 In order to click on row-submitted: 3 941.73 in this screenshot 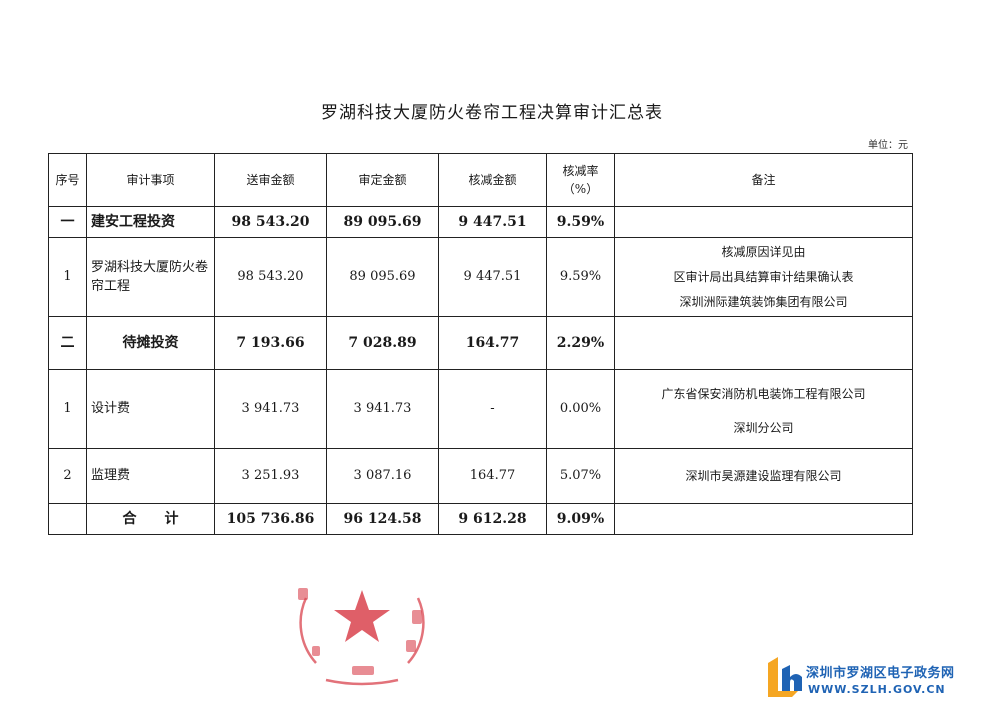, I will do `click(270, 409)`.